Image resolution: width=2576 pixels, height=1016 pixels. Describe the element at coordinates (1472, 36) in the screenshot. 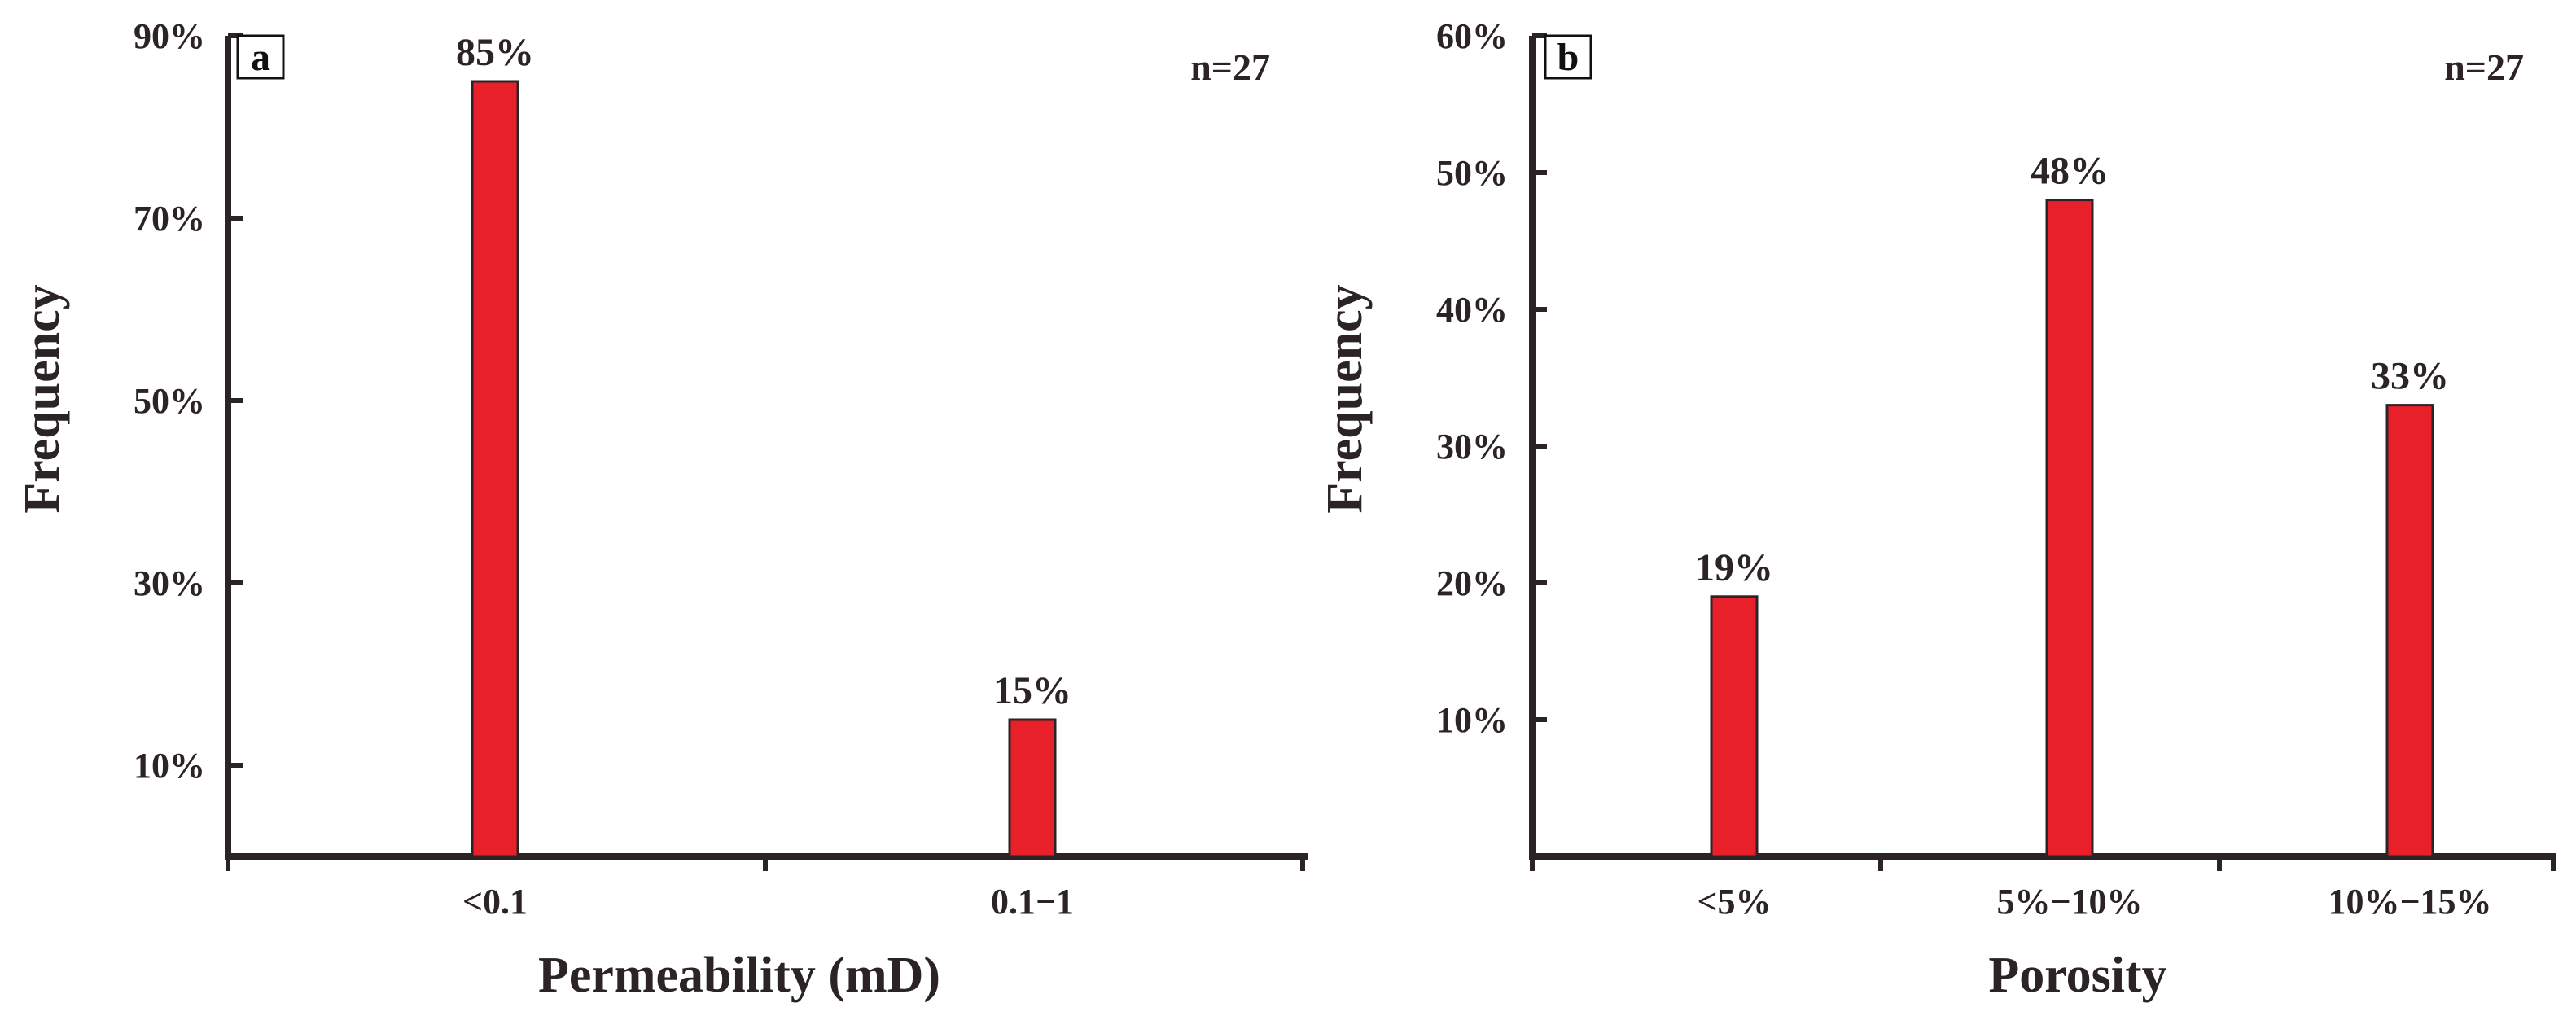

I see `panel-b-y-tick-label: 60%` at that location.